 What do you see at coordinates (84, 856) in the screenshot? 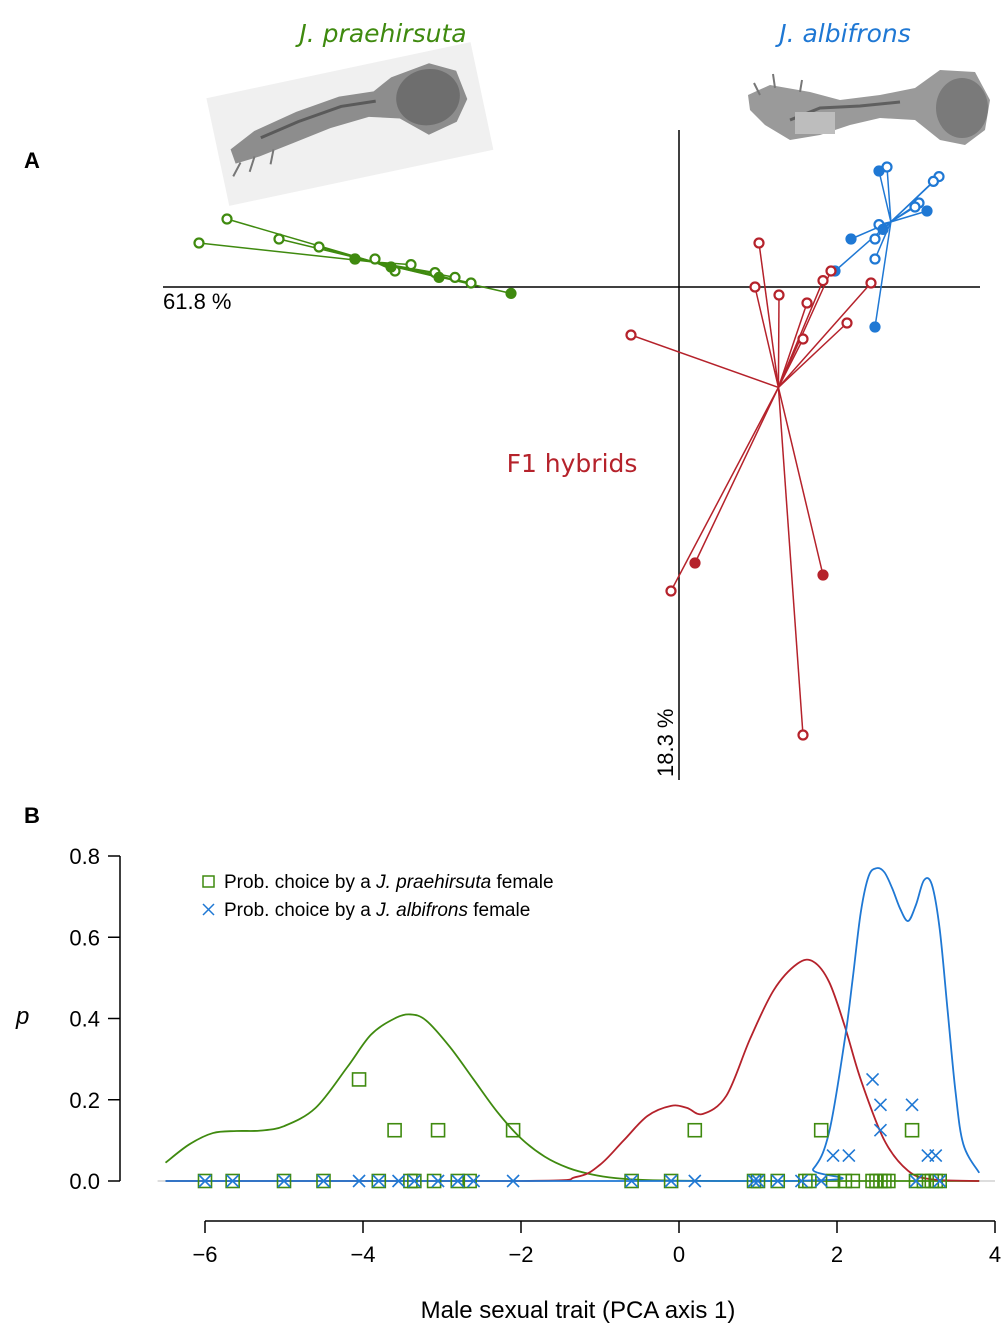
I see `y-tick-label-4: 0.8` at bounding box center [84, 856].